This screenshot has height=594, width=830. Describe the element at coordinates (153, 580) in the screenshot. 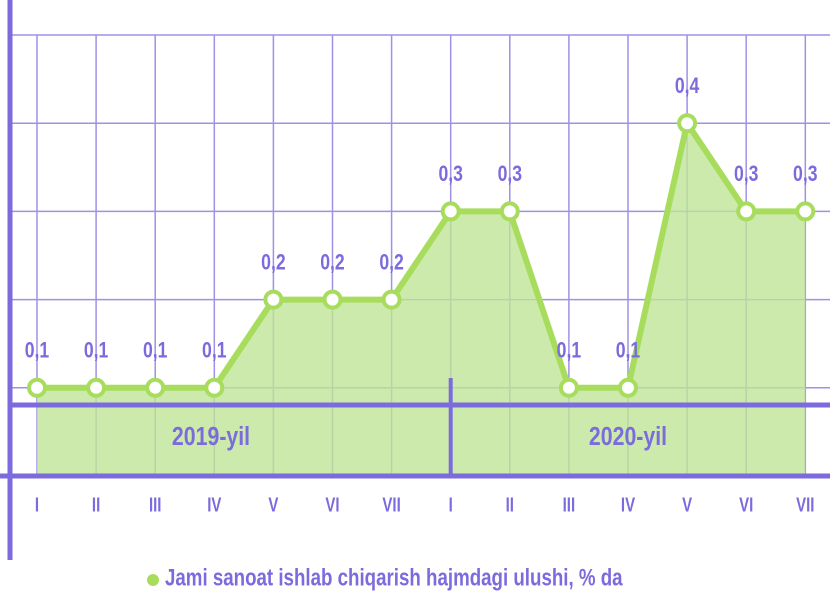

I see `legend-marker` at that location.